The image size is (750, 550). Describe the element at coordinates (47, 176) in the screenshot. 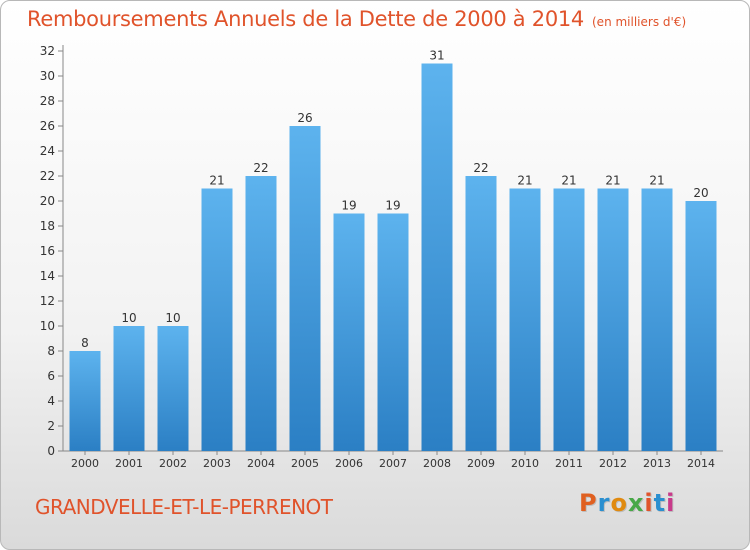

I see `y-tick-label: 22` at that location.